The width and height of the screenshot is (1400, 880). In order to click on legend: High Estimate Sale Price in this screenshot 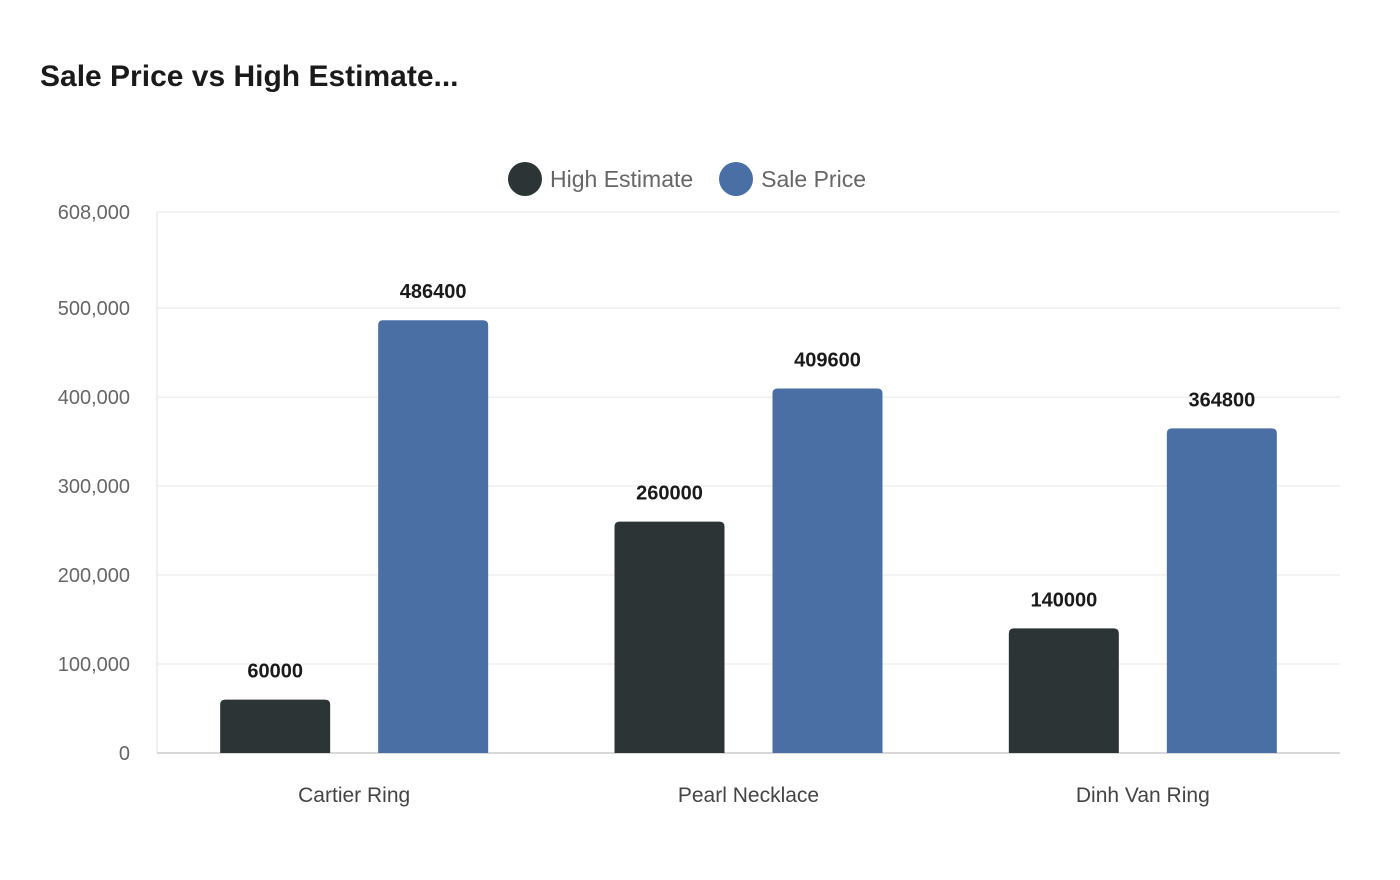, I will do `click(700, 179)`.